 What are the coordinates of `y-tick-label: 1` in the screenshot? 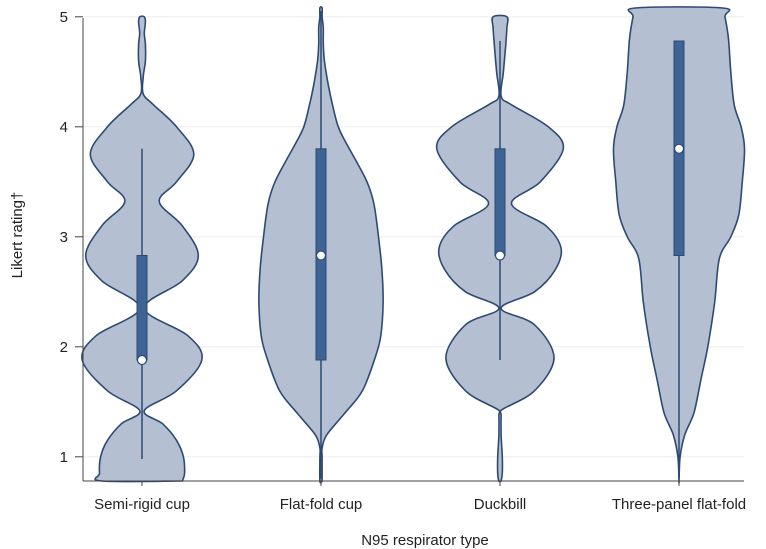 It's located at (64, 457).